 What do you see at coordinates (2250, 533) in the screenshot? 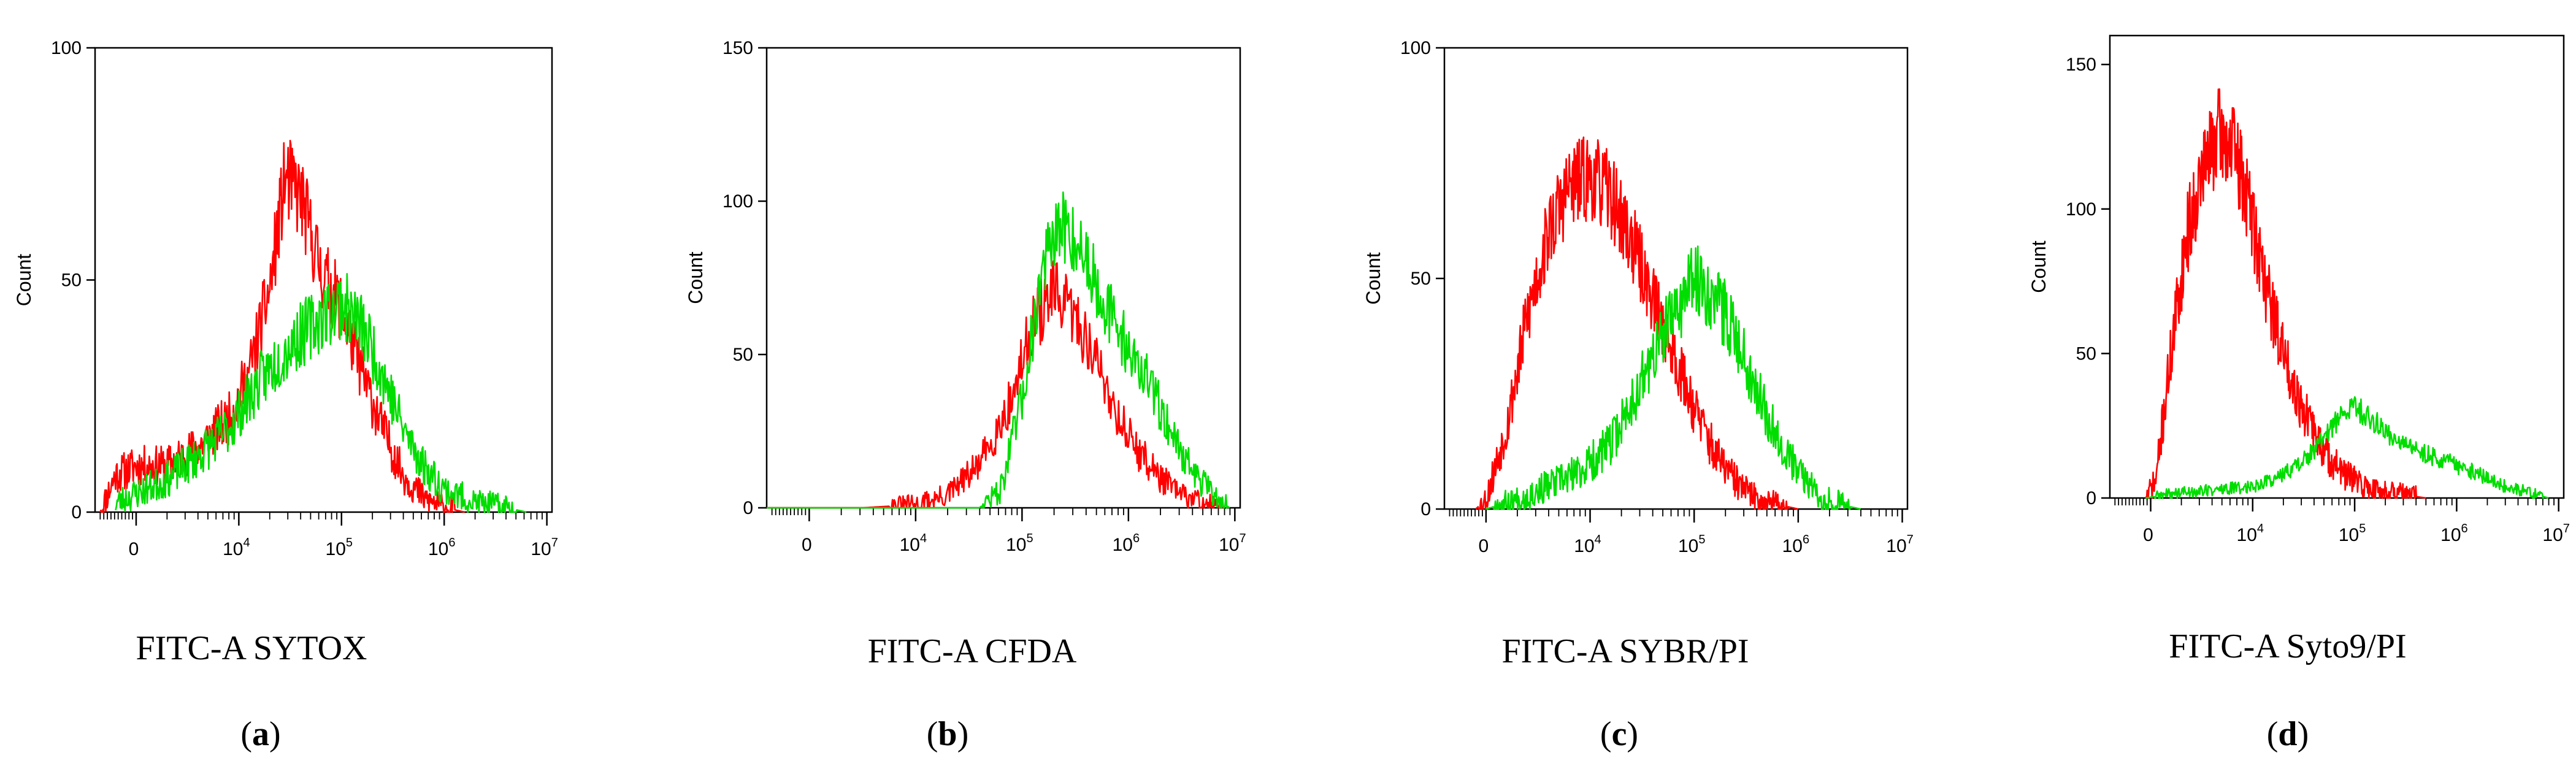
I see `x-tick-label-d: 10⁴` at bounding box center [2250, 533].